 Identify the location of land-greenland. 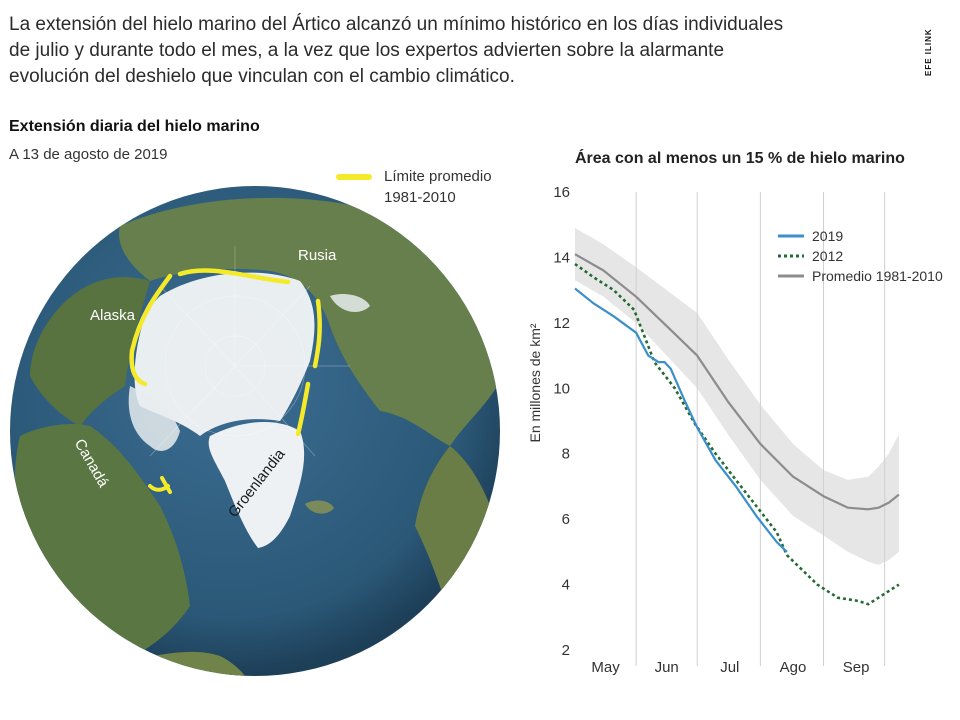
(256, 484).